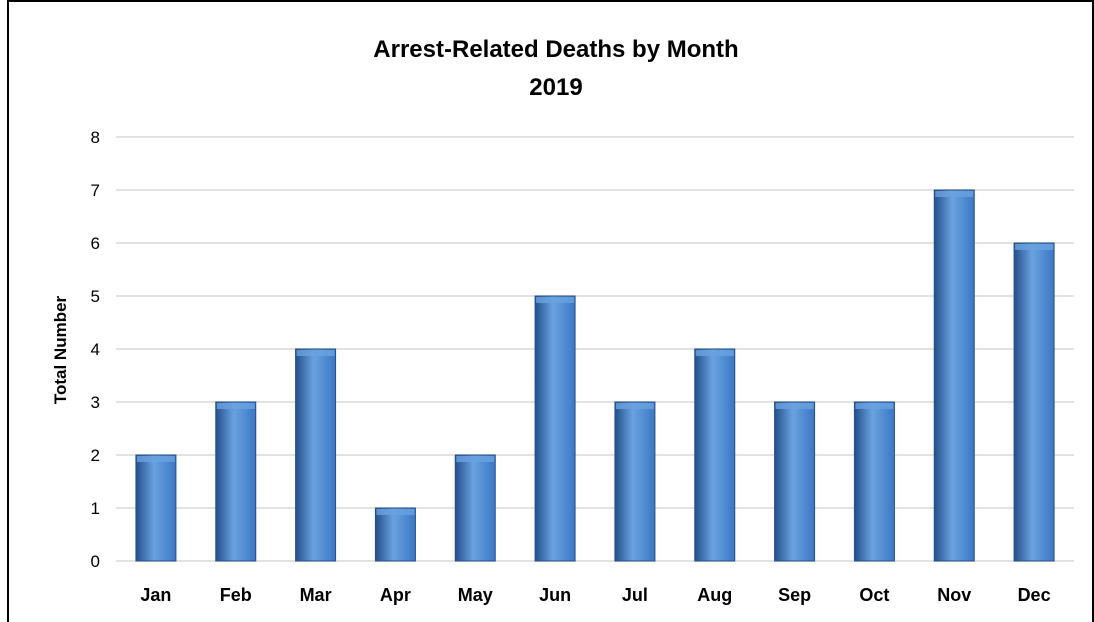  I want to click on y-tick-label: 2, so click(95, 455).